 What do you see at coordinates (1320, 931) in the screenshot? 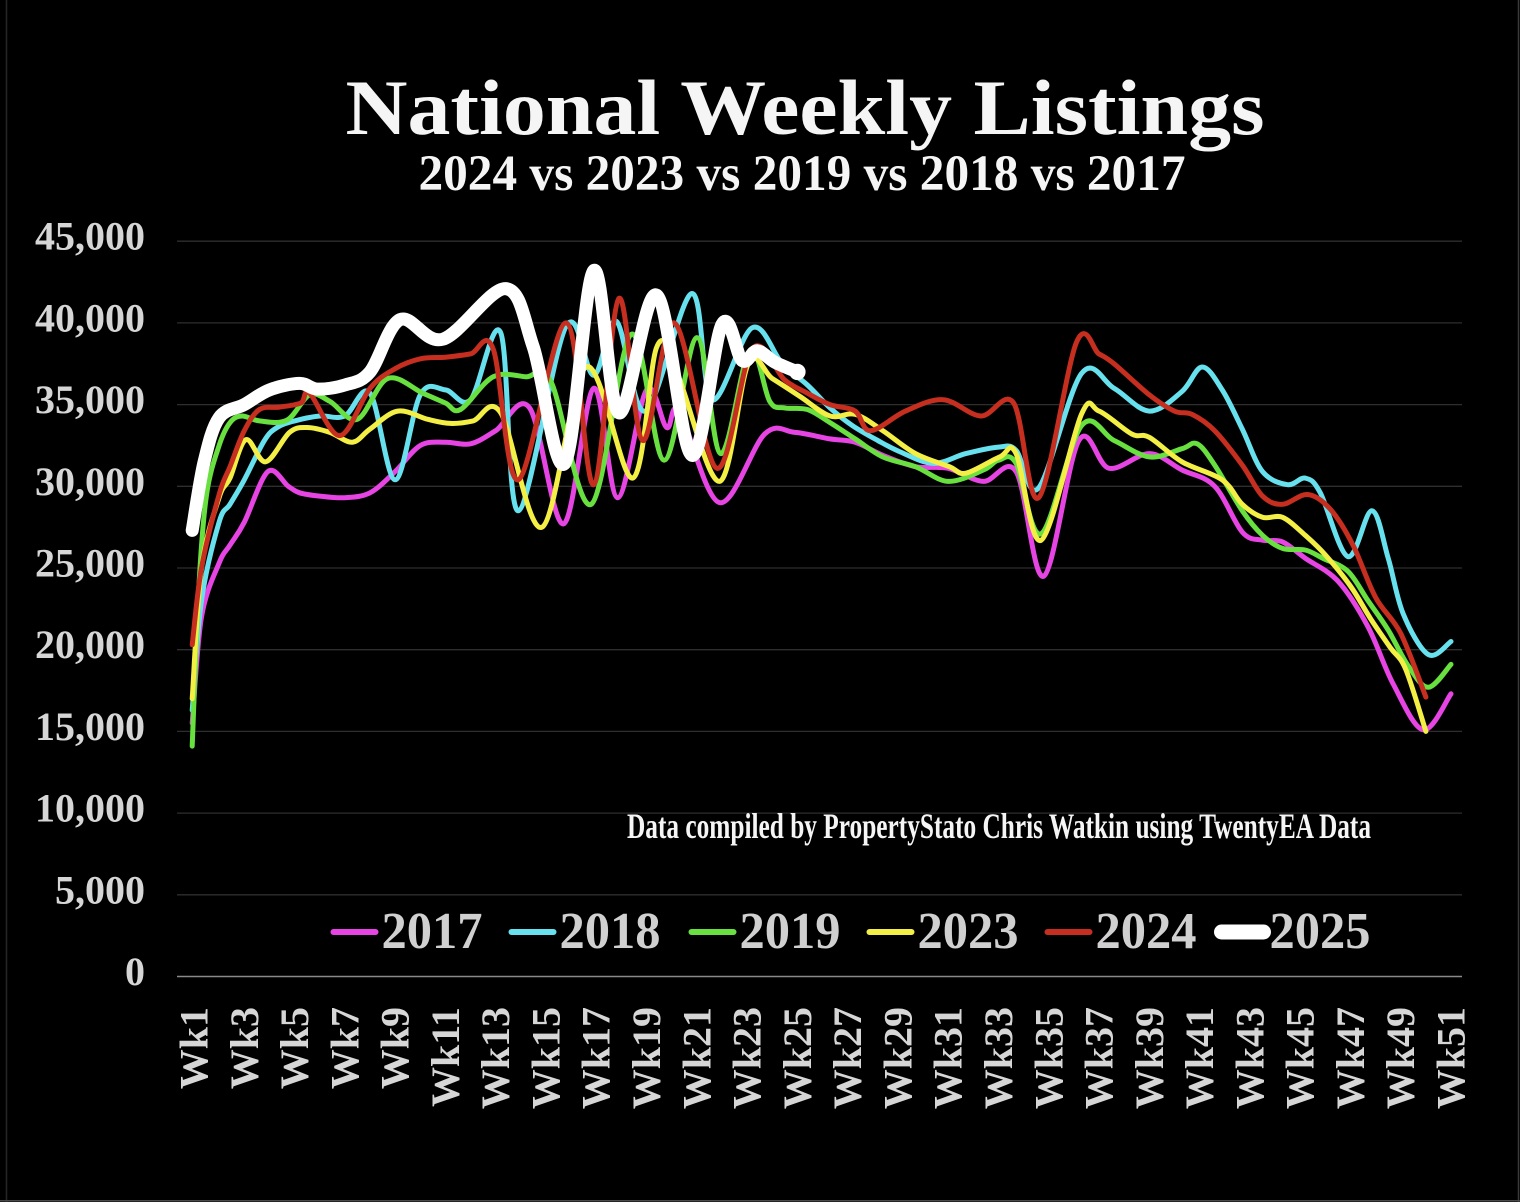
I see `svg-text: 2025` at bounding box center [1320, 931].